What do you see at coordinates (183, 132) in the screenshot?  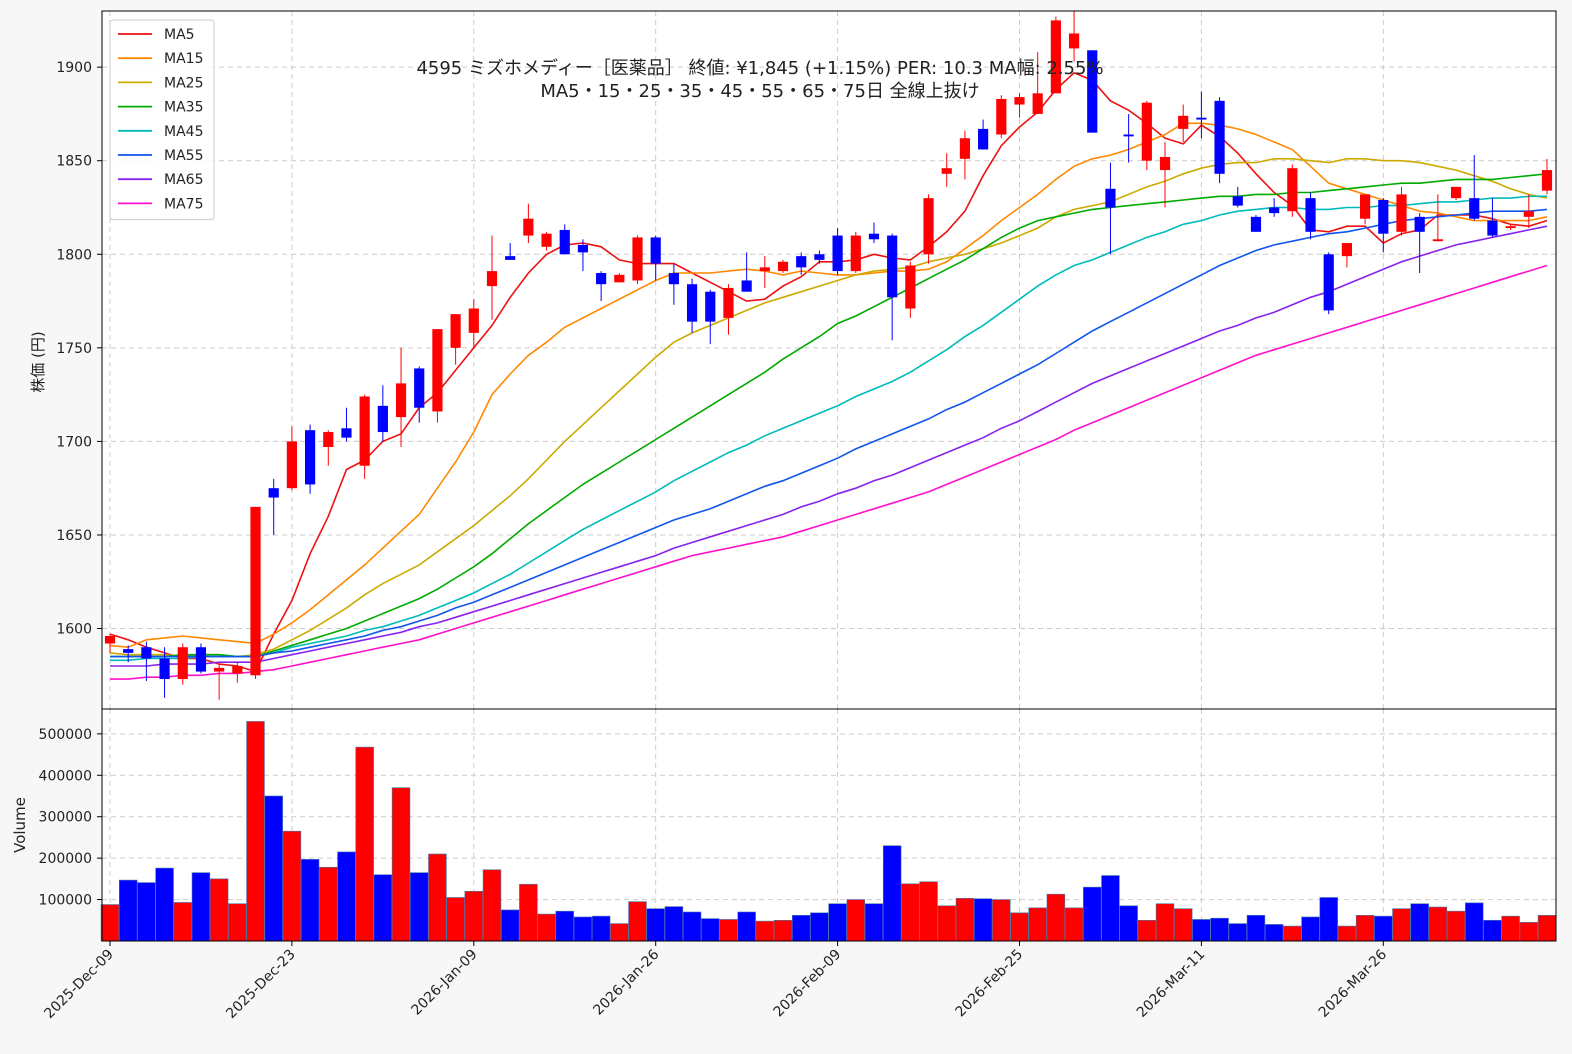 I see `legend-label: MA45` at bounding box center [183, 132].